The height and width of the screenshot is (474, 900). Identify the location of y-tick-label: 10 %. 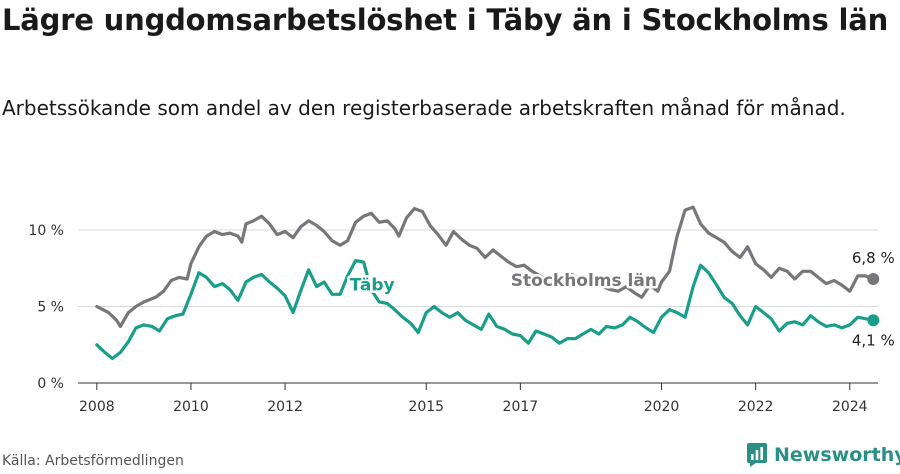
(46, 231).